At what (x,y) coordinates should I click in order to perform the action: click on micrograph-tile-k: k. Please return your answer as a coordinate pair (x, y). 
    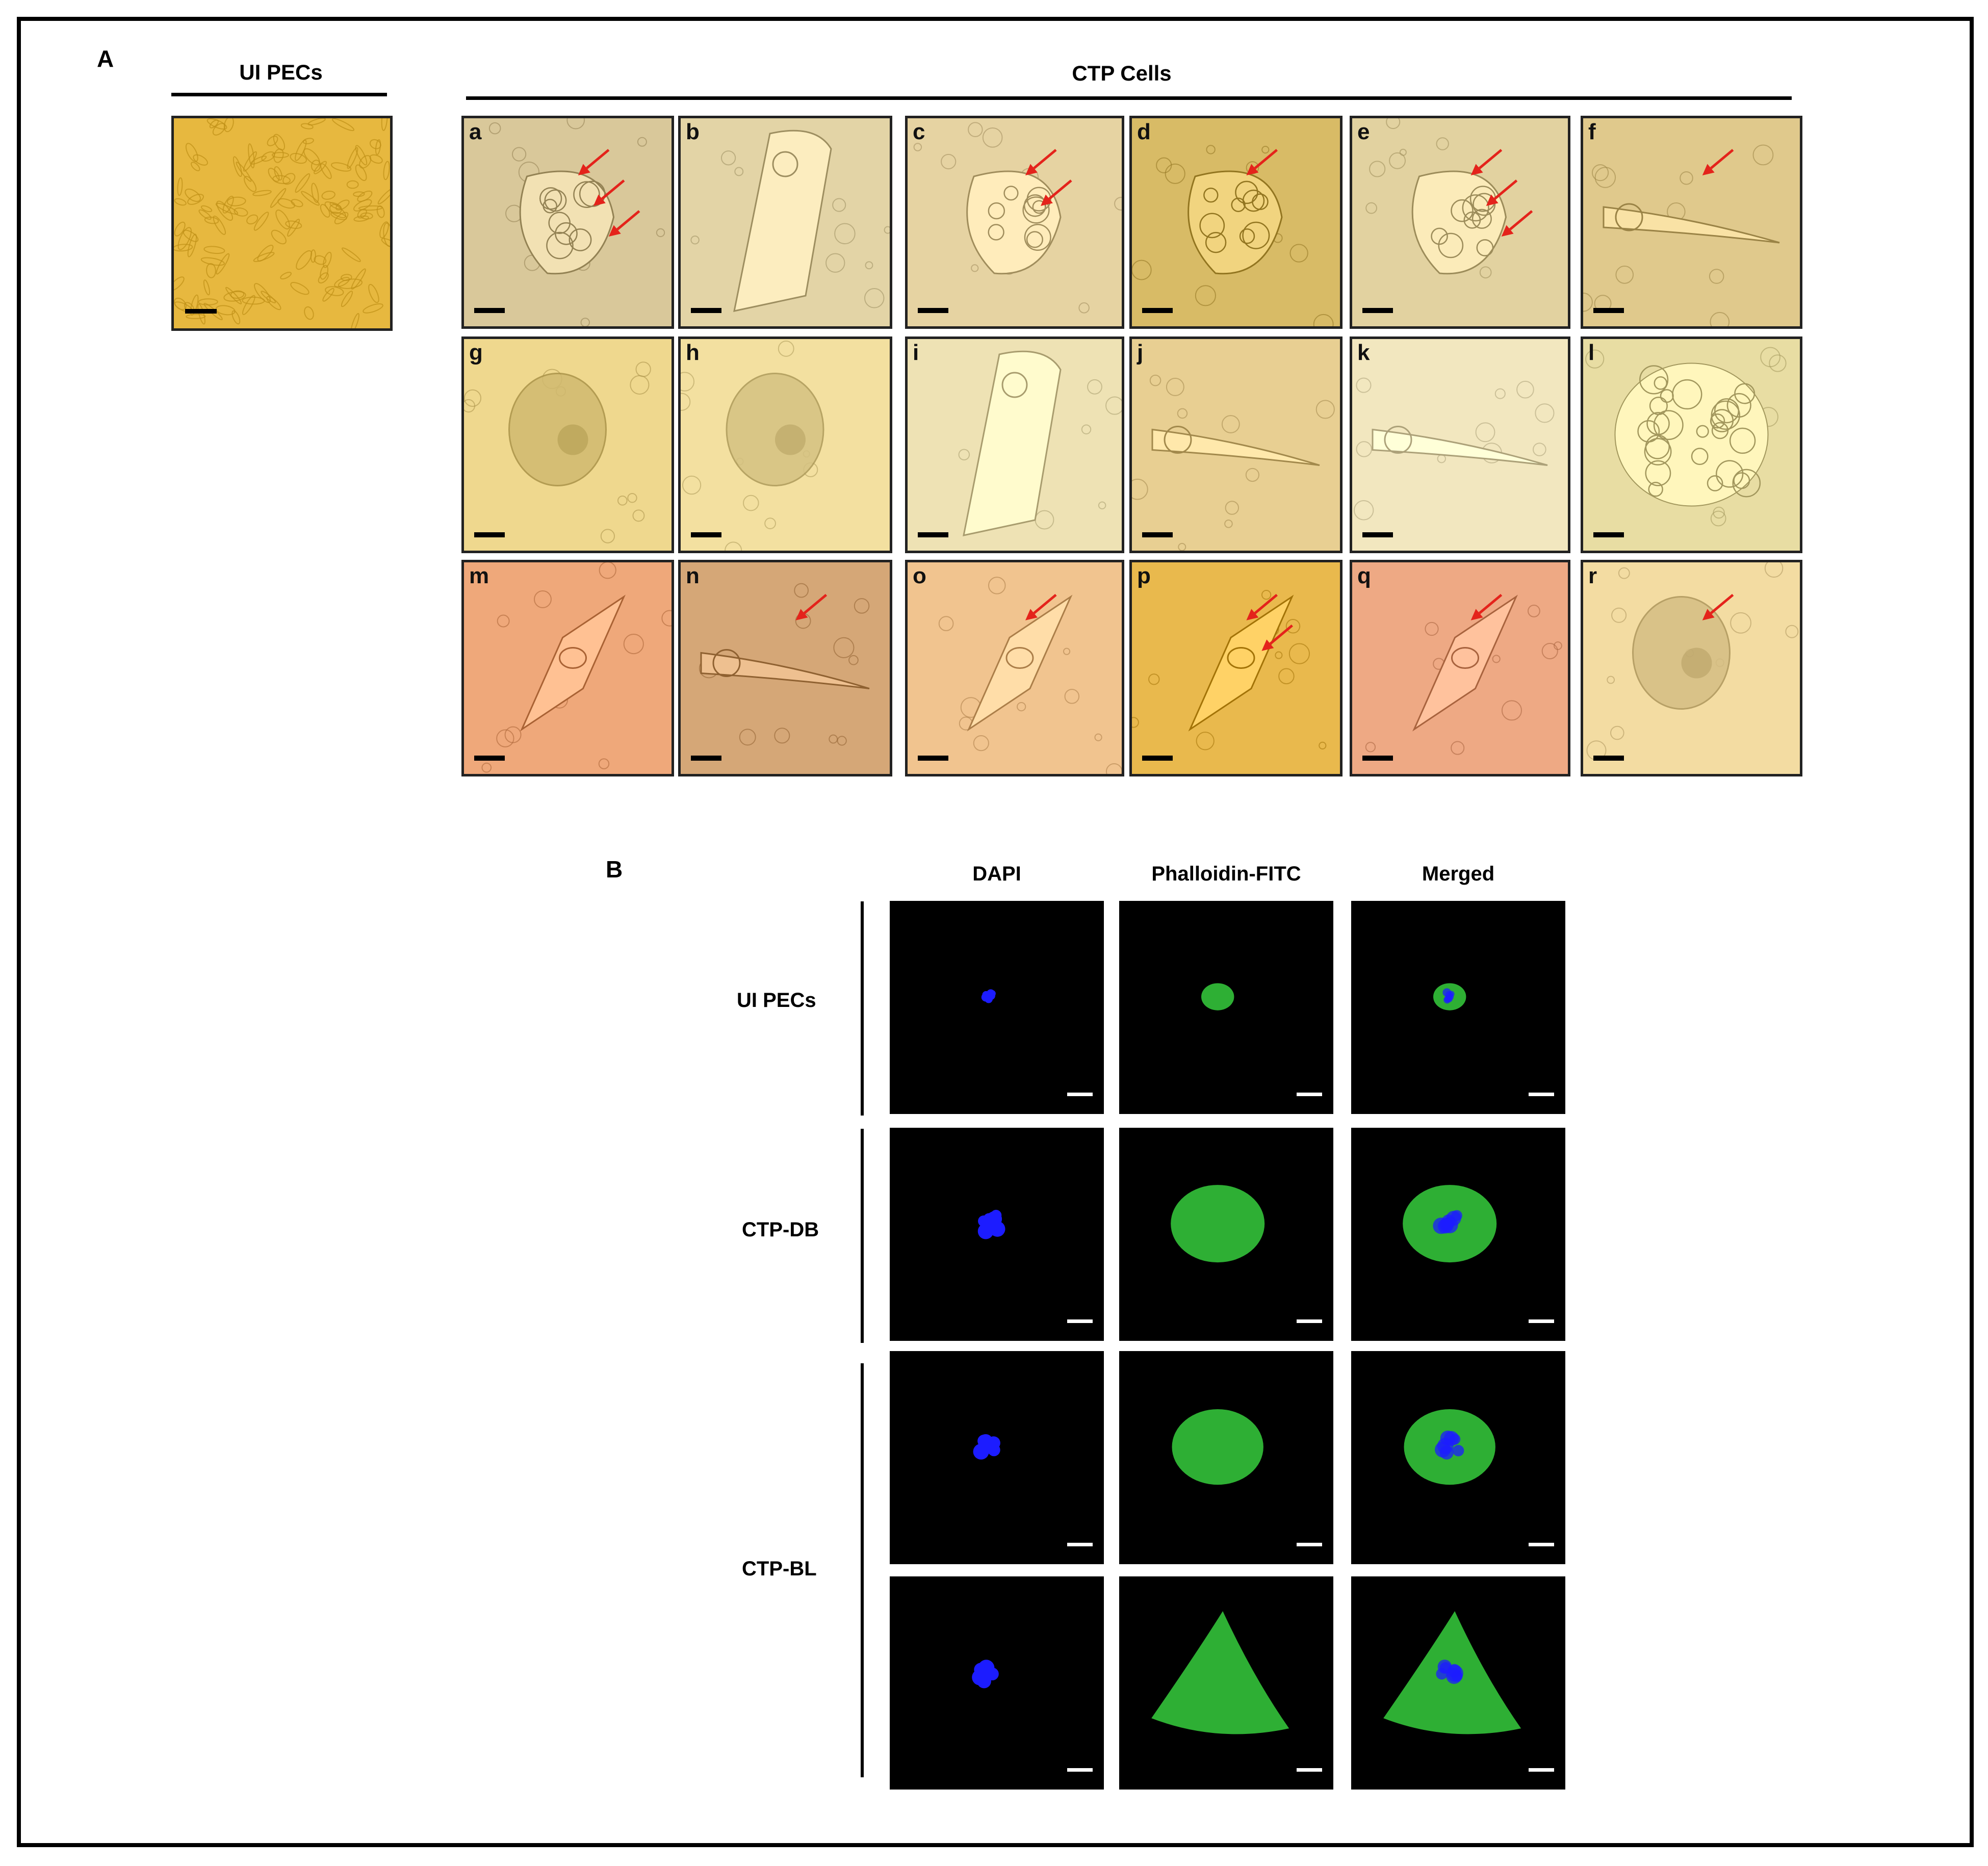
    Looking at the image, I should click on (1460, 444).